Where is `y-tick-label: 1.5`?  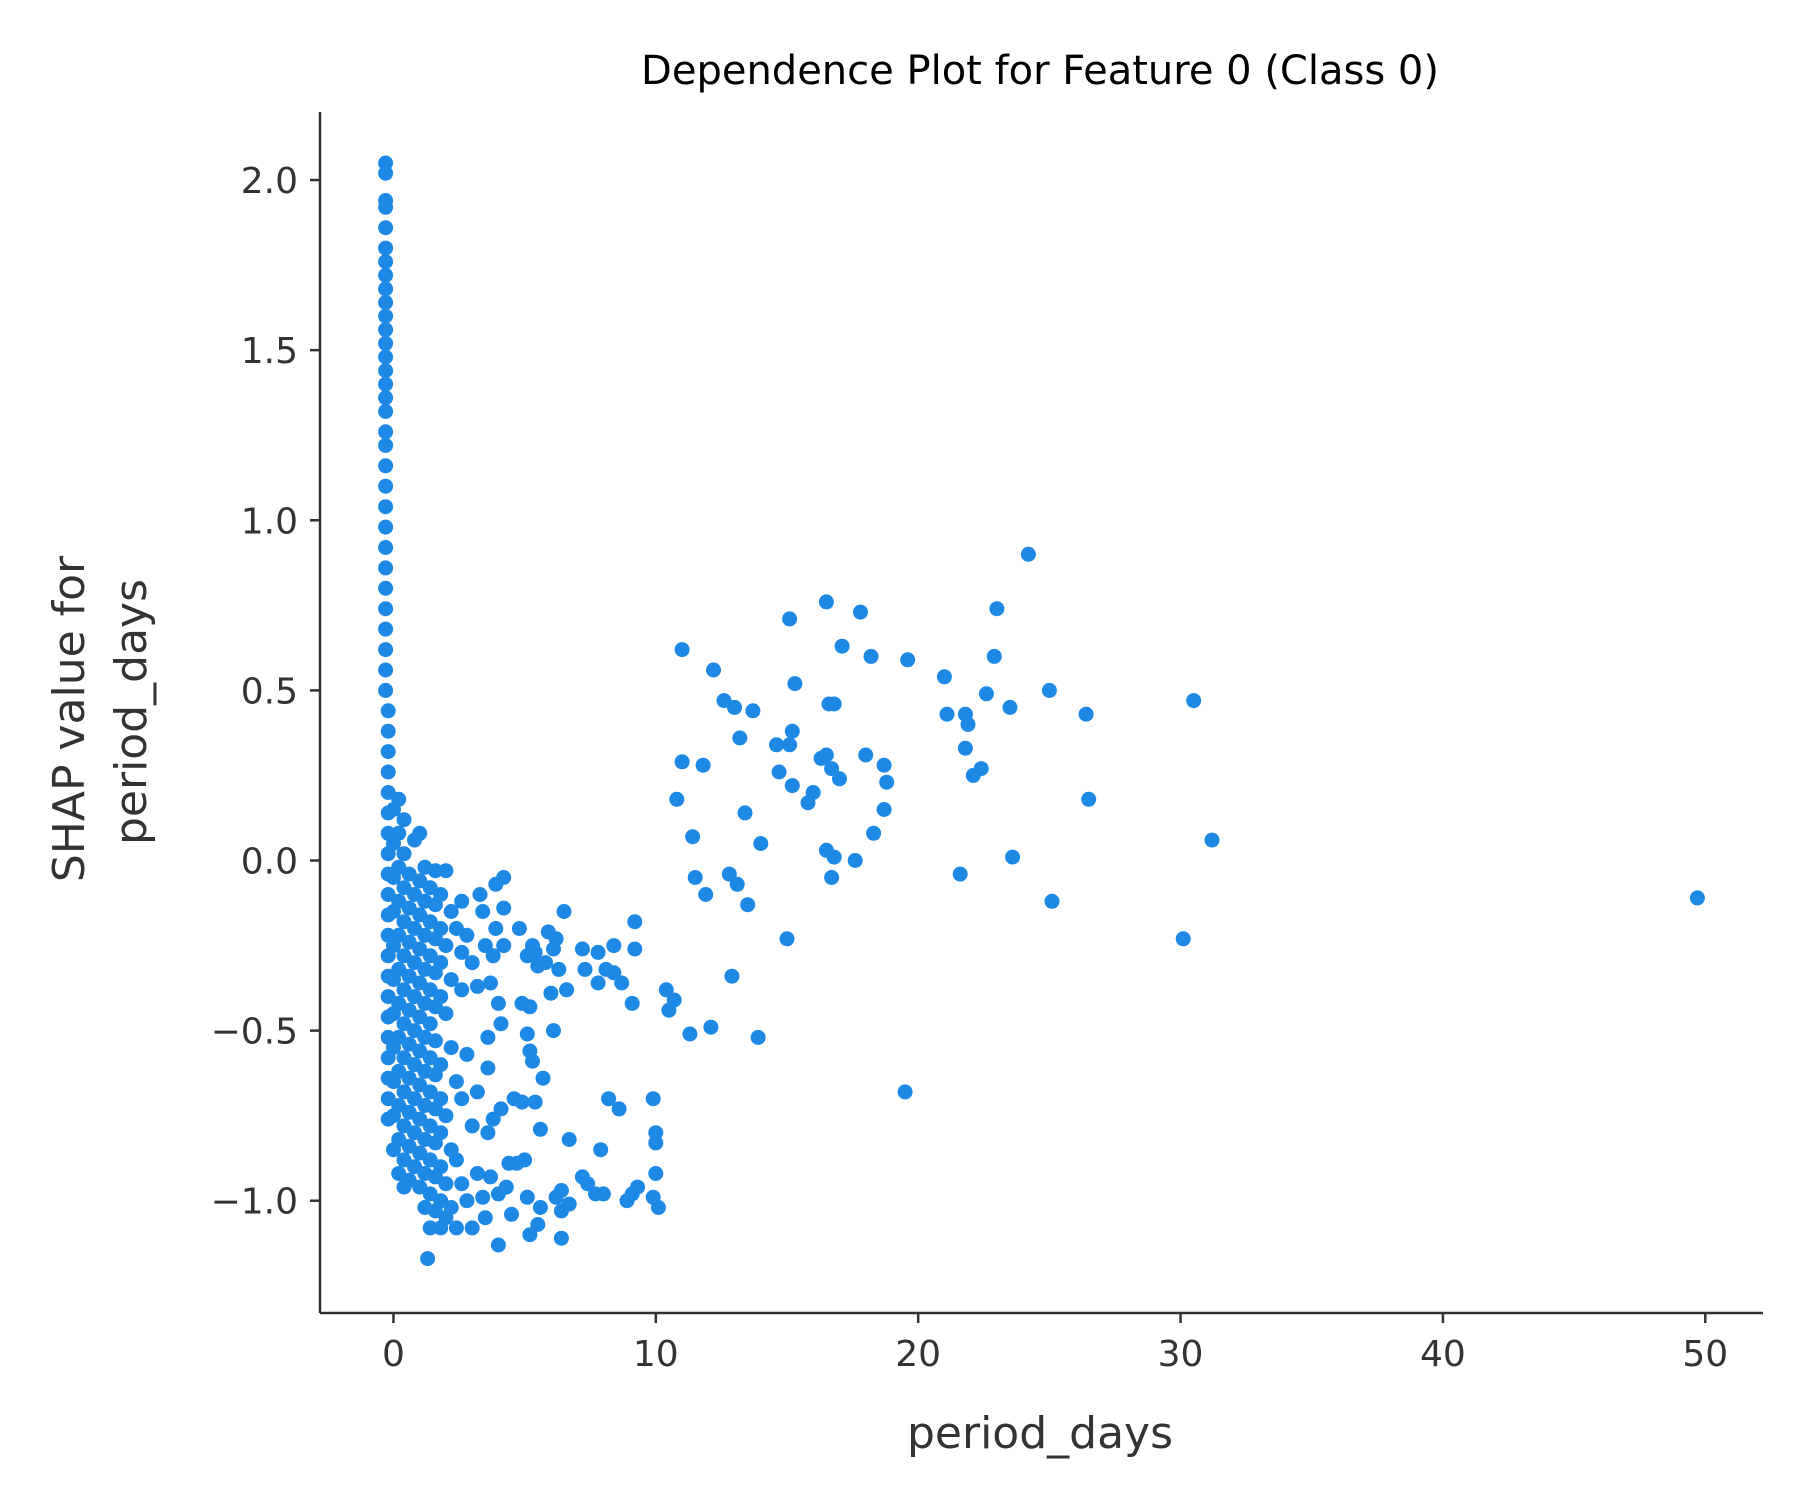 y-tick-label: 1.5 is located at coordinates (269, 351).